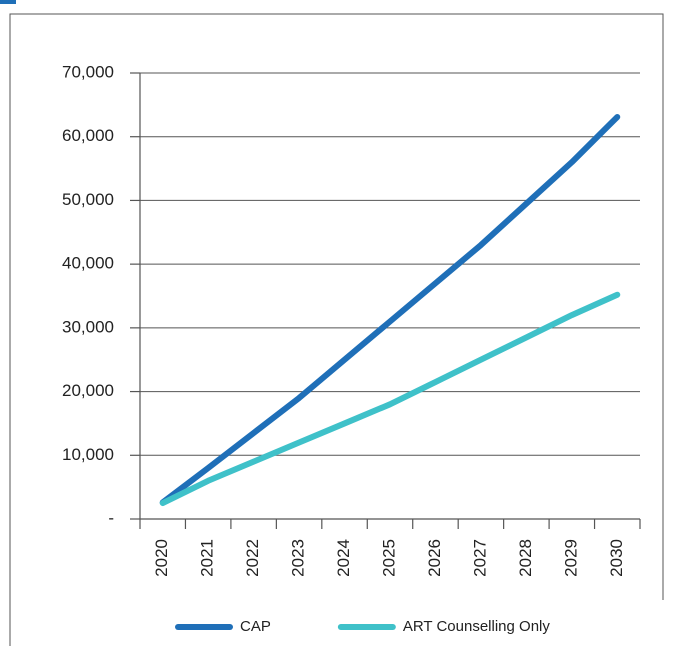 The width and height of the screenshot is (674, 646). I want to click on y-tick-label: -, so click(111, 517).